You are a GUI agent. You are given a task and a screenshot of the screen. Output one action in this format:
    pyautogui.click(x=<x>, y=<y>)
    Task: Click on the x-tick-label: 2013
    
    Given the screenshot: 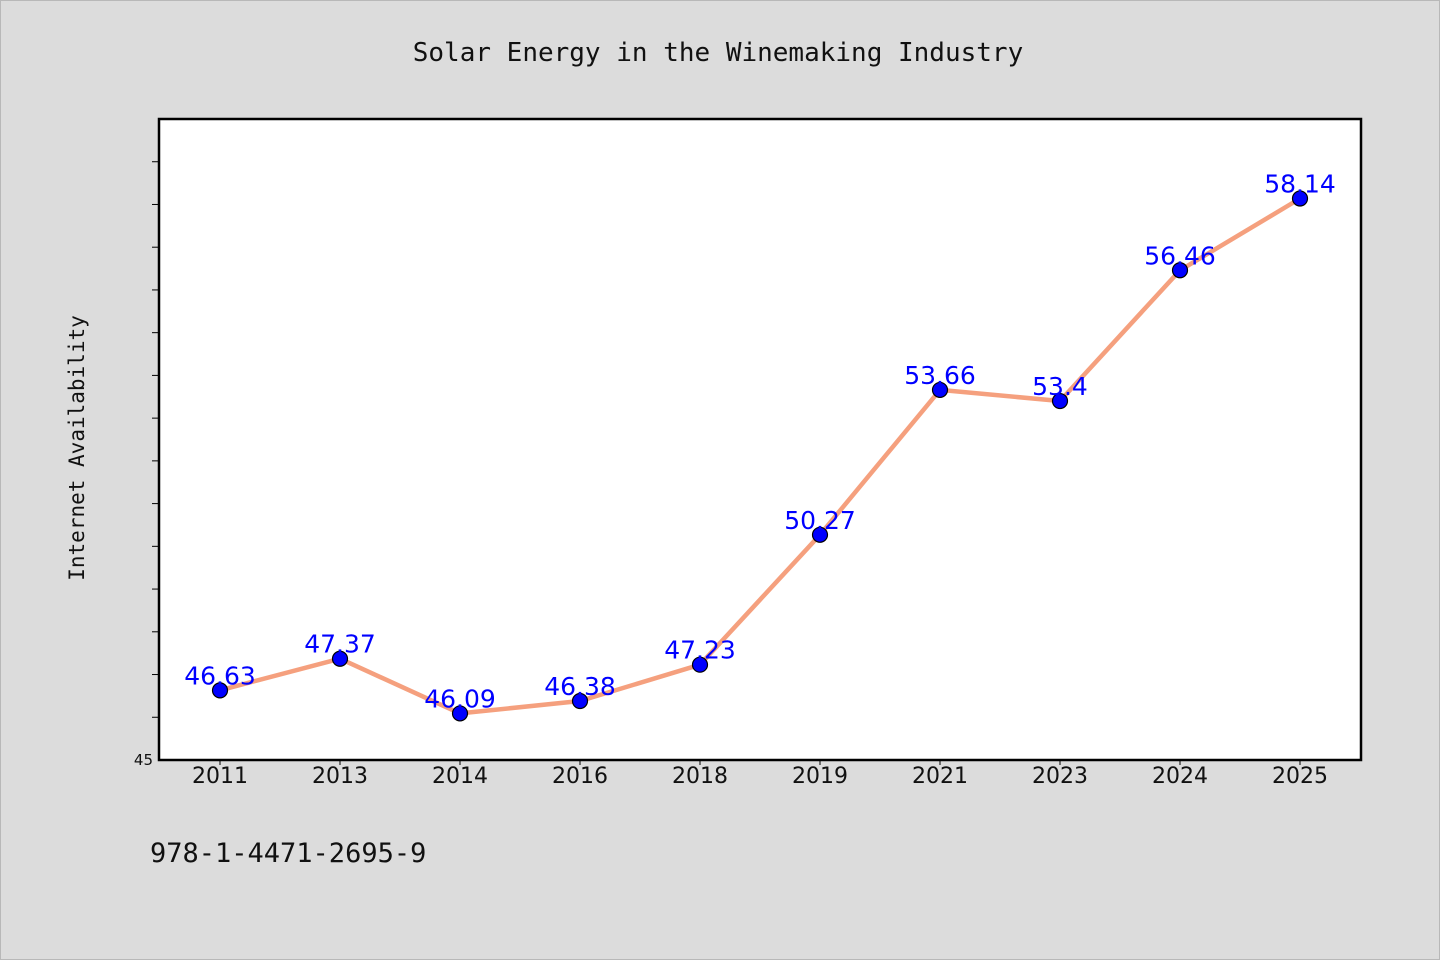 What is the action you would take?
    pyautogui.click(x=340, y=776)
    